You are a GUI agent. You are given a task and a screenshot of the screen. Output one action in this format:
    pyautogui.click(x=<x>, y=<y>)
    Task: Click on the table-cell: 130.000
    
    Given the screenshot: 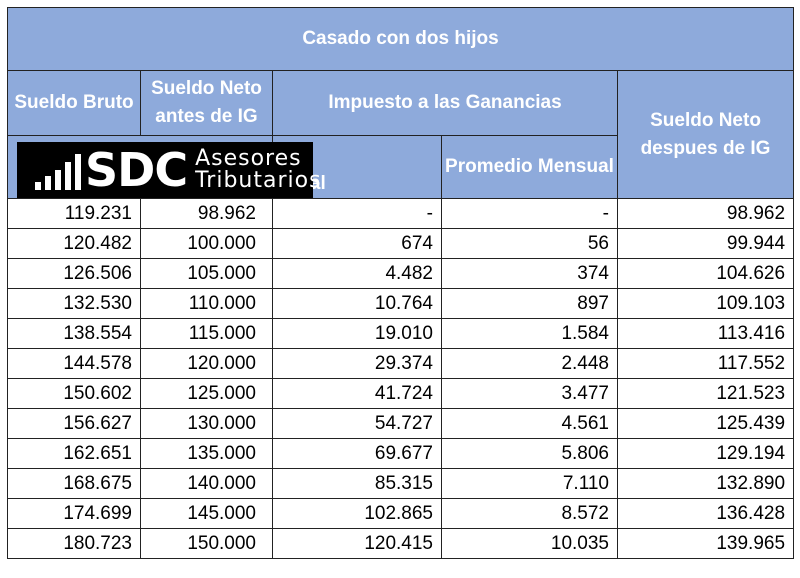 What is the action you would take?
    pyautogui.click(x=206, y=423)
    